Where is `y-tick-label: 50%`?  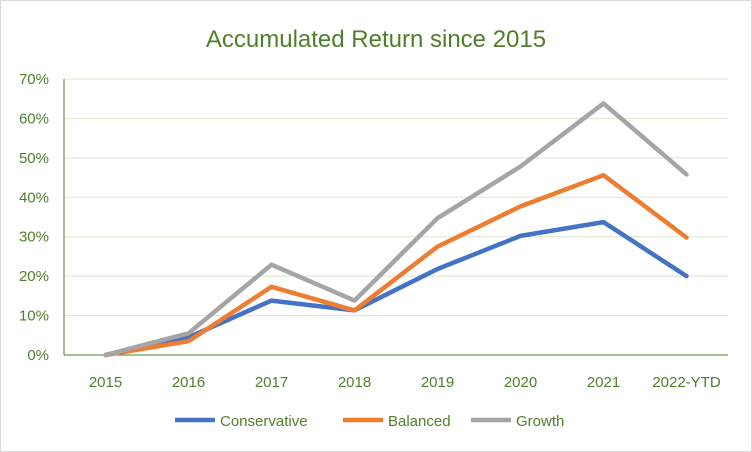 y-tick-label: 50% is located at coordinates (34, 158).